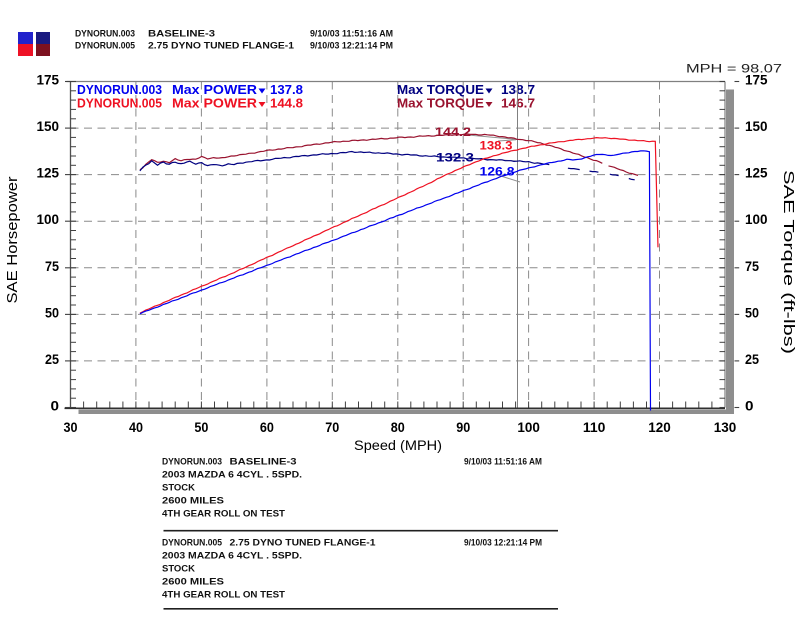  I want to click on svg-text: 120, so click(659, 428).